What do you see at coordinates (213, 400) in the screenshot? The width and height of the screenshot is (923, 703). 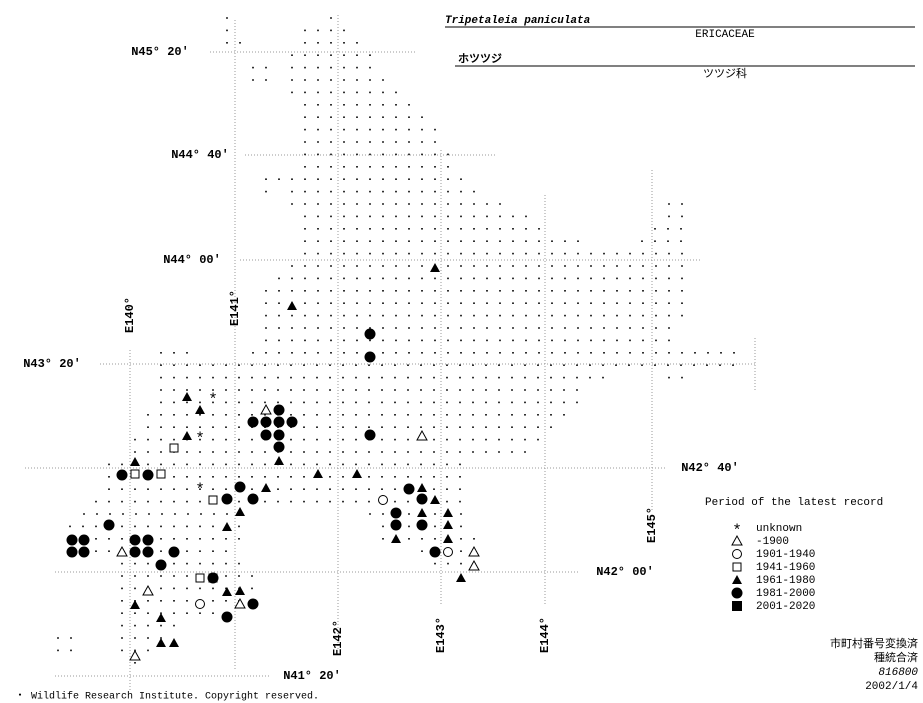 I see `record-marker: *` at bounding box center [213, 400].